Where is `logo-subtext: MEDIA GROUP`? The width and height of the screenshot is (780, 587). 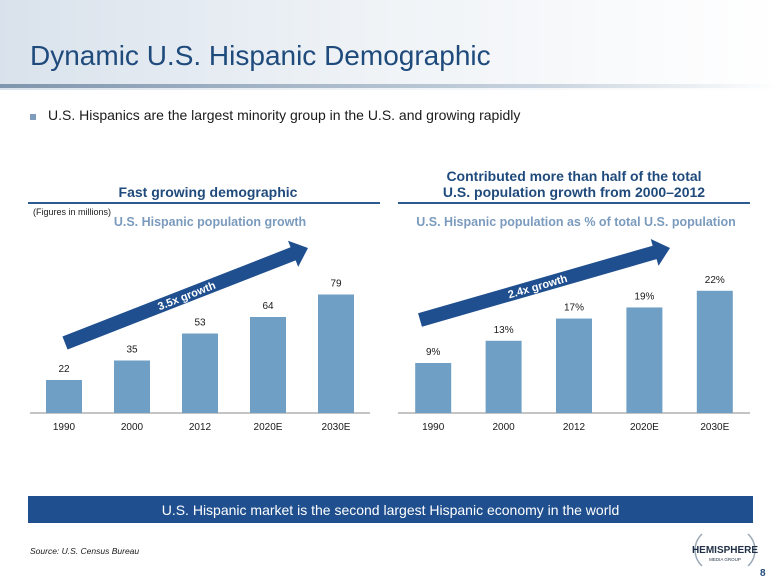
logo-subtext: MEDIA GROUP is located at coordinates (725, 559).